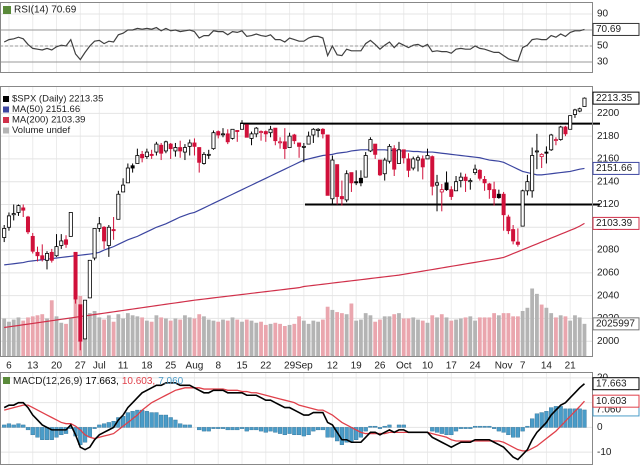 The height and width of the screenshot is (465, 640). Describe the element at coordinates (615, 323) in the screenshot. I see `volume-last-label: 2025997` at that location.